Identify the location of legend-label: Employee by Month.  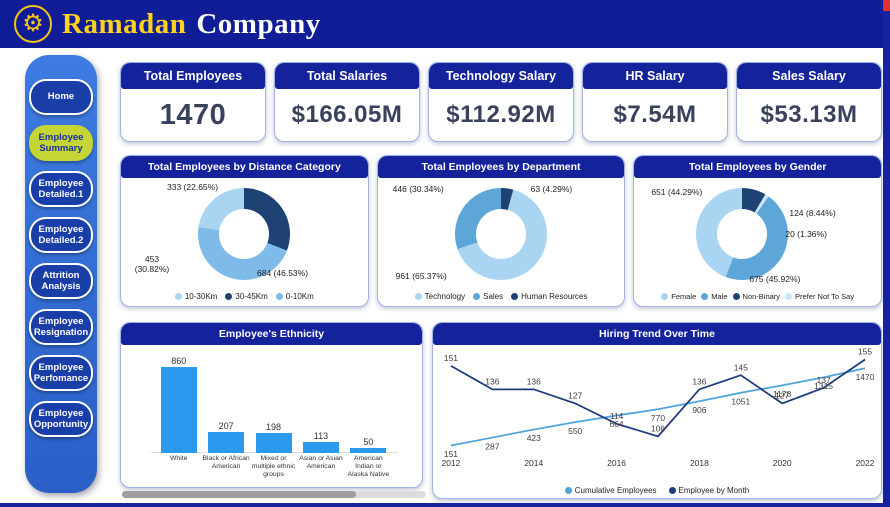
(714, 490).